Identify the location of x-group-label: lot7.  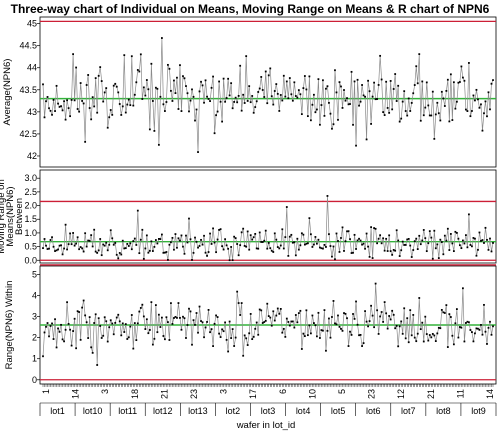
(408, 411).